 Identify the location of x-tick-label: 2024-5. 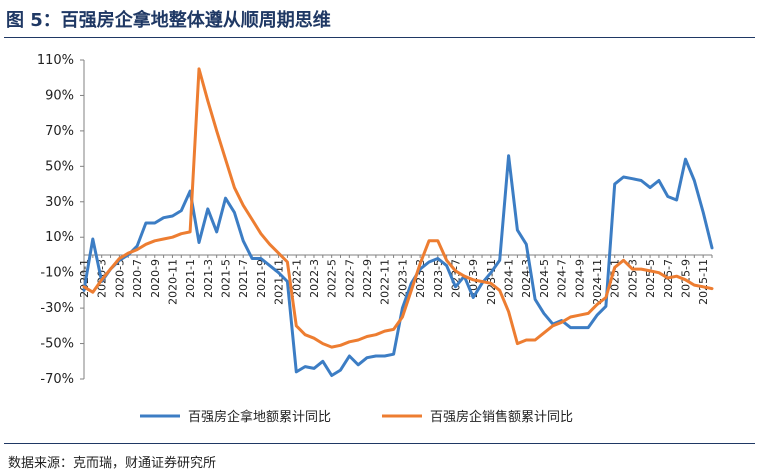
(544, 278).